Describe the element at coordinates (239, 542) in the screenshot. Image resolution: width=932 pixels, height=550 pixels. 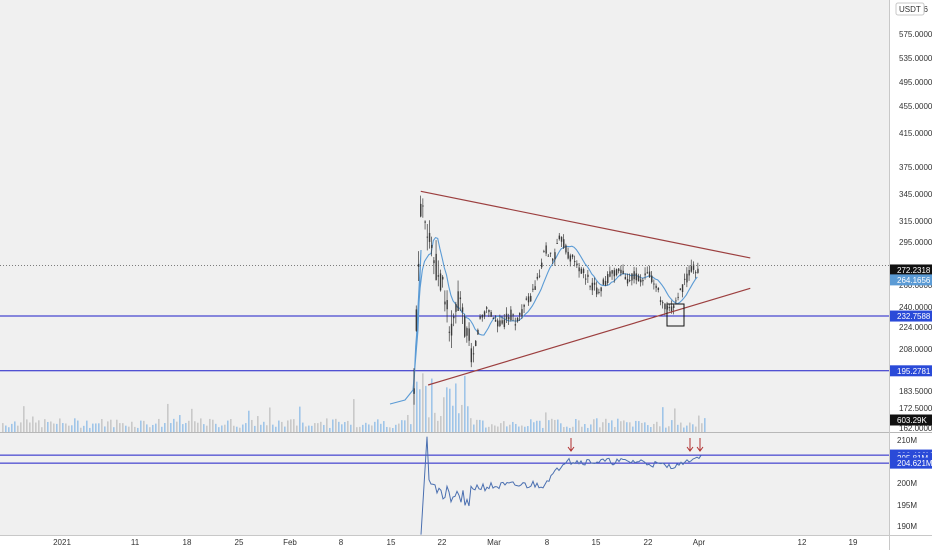
I see `time-axis-label: 25` at that location.